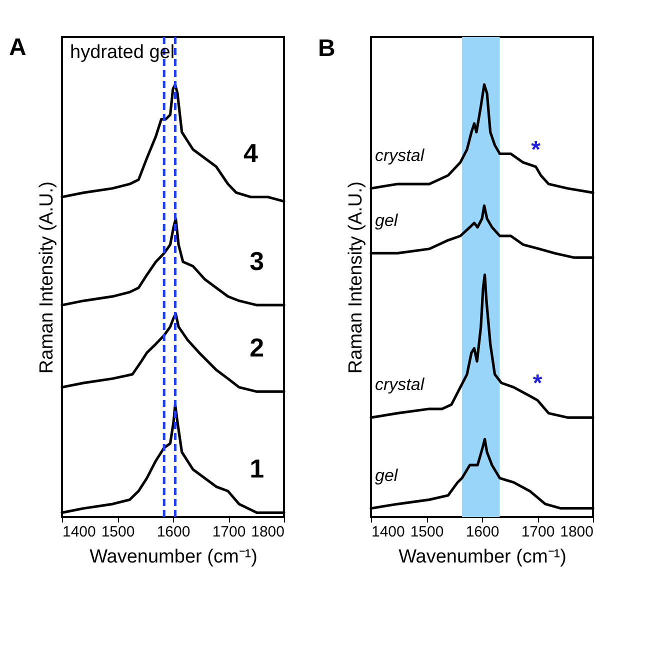 Image resolution: width=648 pixels, height=646 pixels. What do you see at coordinates (122, 52) in the screenshot?
I see `text: hydrated gel` at bounding box center [122, 52].